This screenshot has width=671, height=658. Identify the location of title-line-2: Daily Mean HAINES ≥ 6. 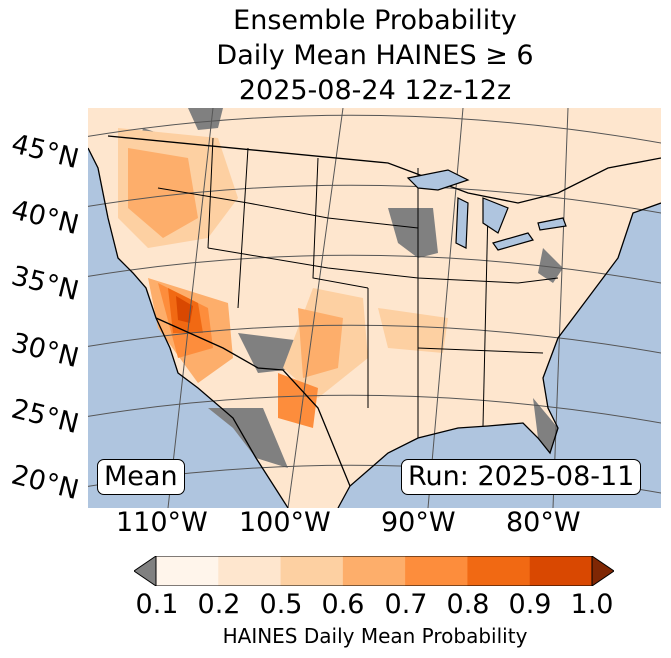
(375, 55).